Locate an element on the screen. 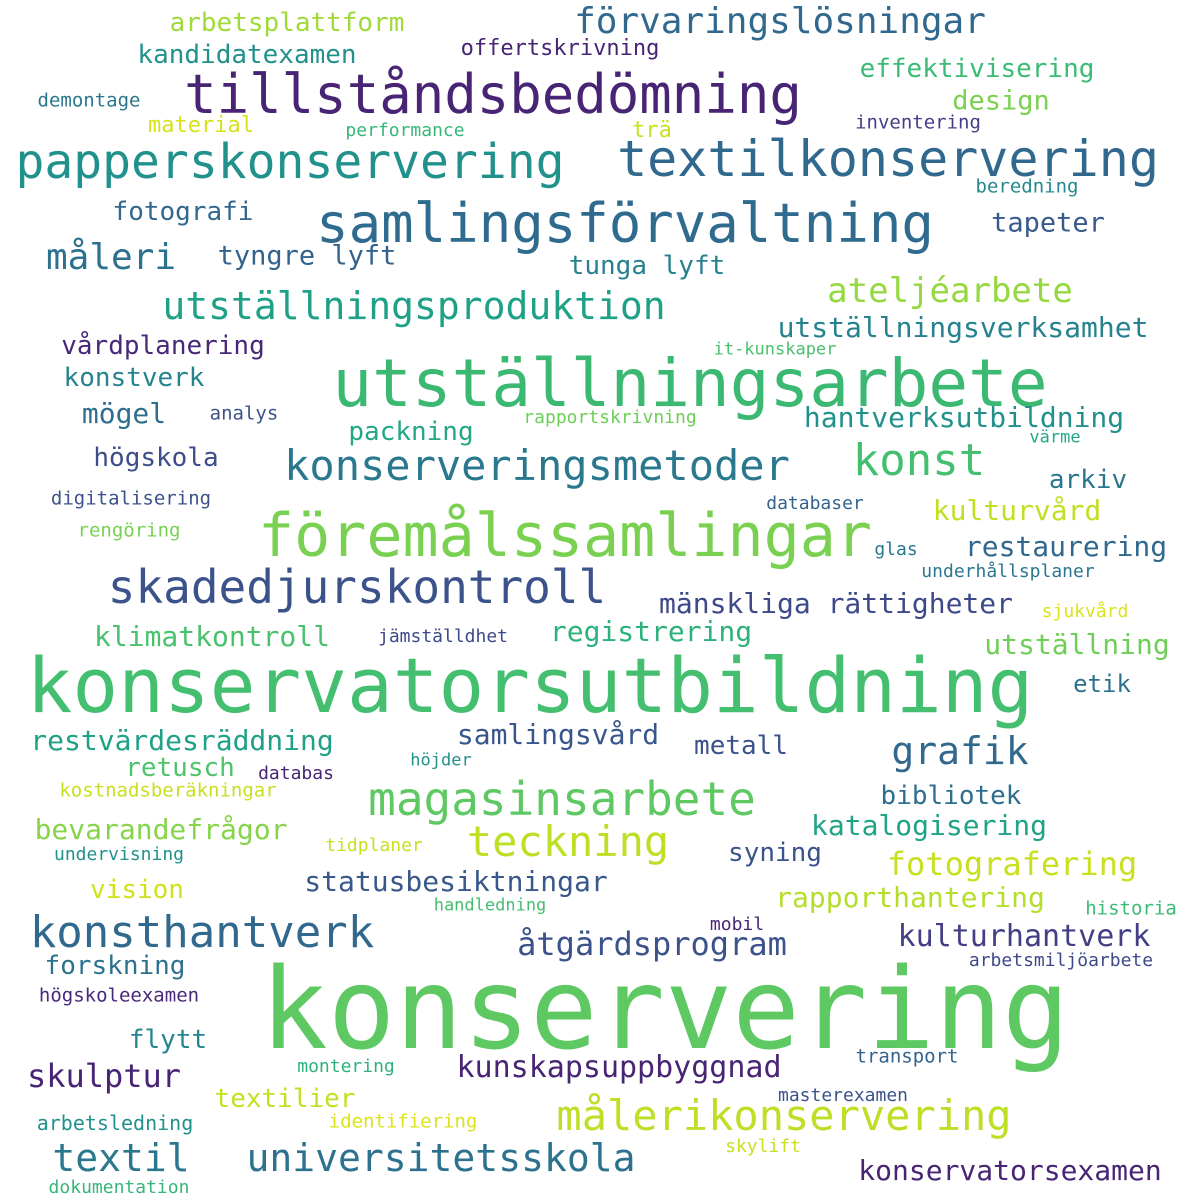  word-cloud-term: fotografering is located at coordinates (1012, 864).